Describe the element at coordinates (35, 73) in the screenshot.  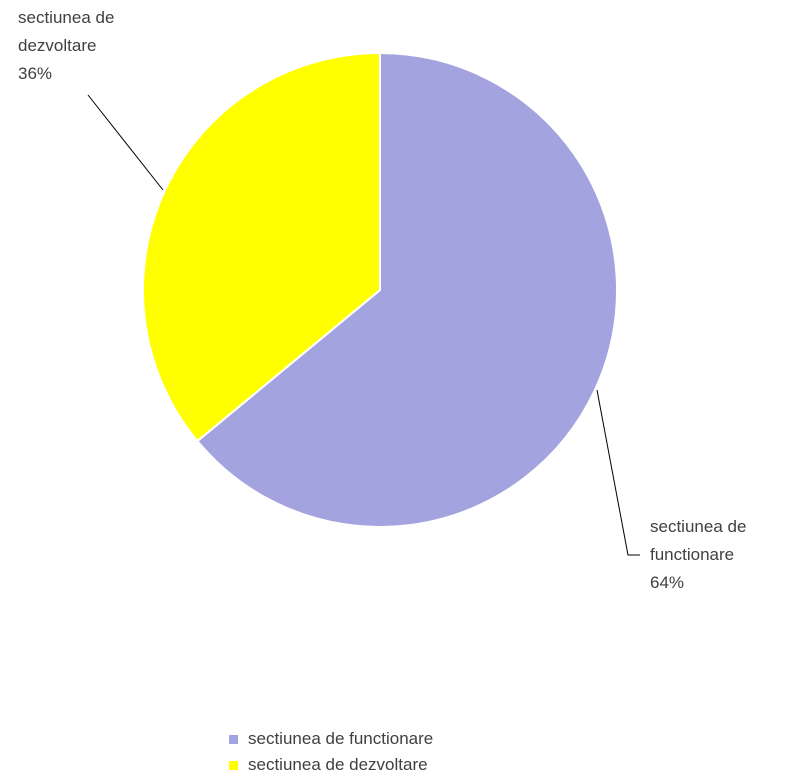
I see `label-value: 36%` at that location.